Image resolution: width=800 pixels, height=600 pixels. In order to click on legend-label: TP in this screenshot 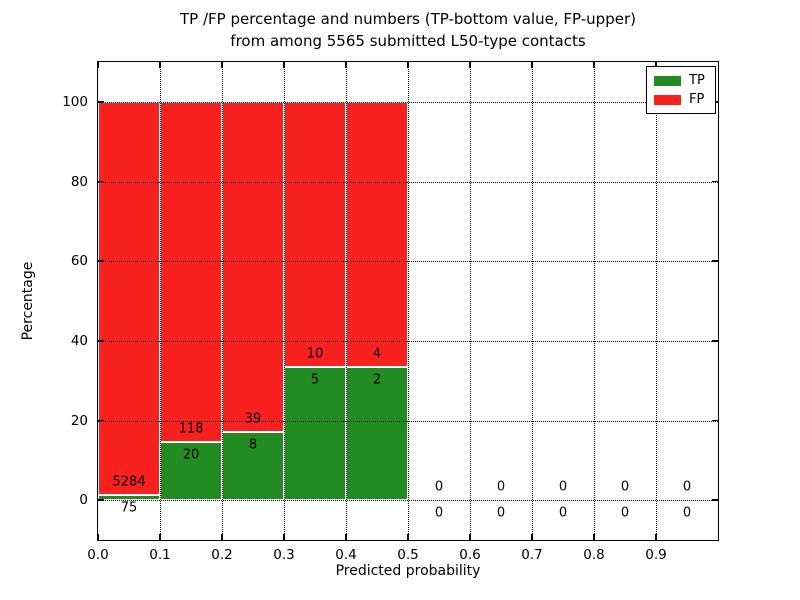, I will do `click(697, 80)`.